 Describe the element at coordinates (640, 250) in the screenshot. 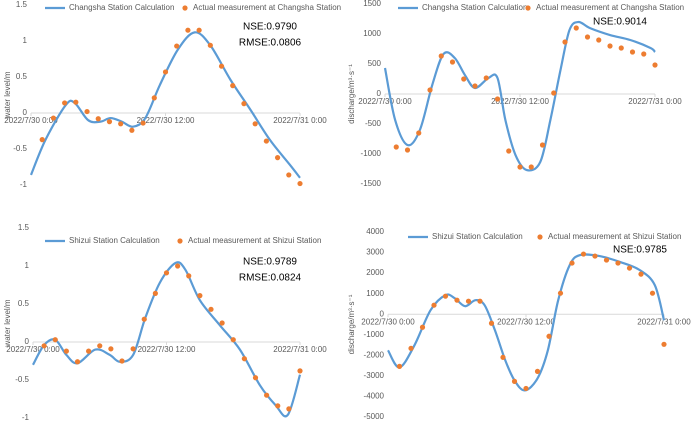

I see `annotation: NSE:0.9785` at that location.